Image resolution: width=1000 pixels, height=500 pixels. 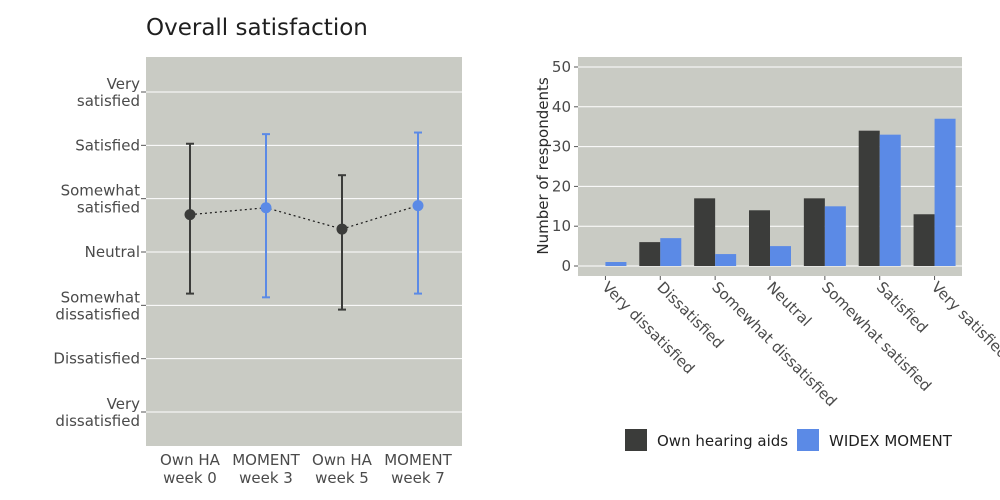 I want to click on legend: Own hearing aids WIDEX MOMENT, so click(x=789, y=440).